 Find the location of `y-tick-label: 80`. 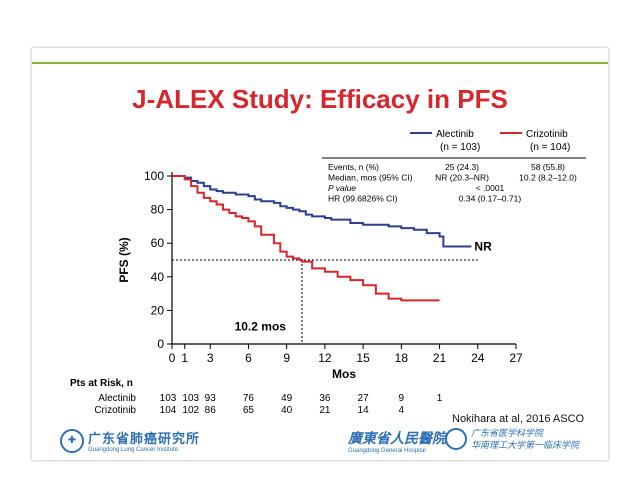

y-tick-label: 80 is located at coordinates (158, 210).